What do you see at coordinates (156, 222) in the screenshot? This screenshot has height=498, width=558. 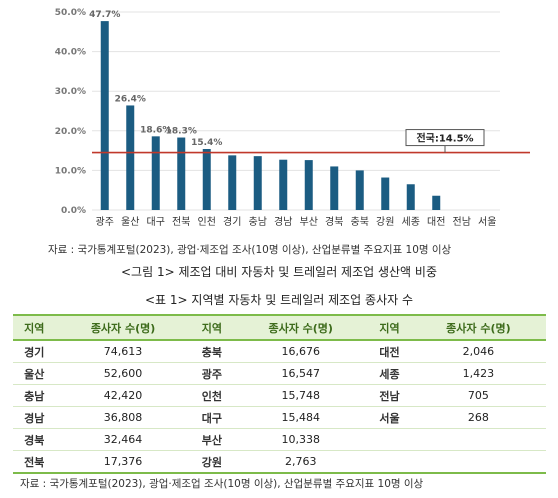 I see `x-tick-label: 대구` at bounding box center [156, 222].